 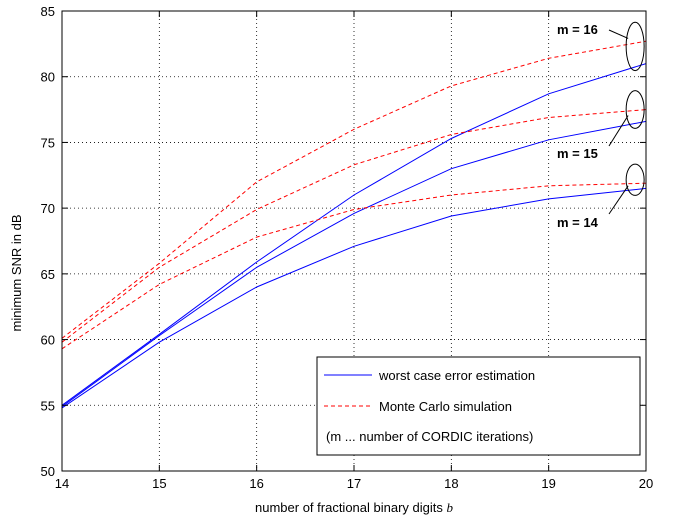 I want to click on y-tick-label: 65, so click(x=48, y=274).